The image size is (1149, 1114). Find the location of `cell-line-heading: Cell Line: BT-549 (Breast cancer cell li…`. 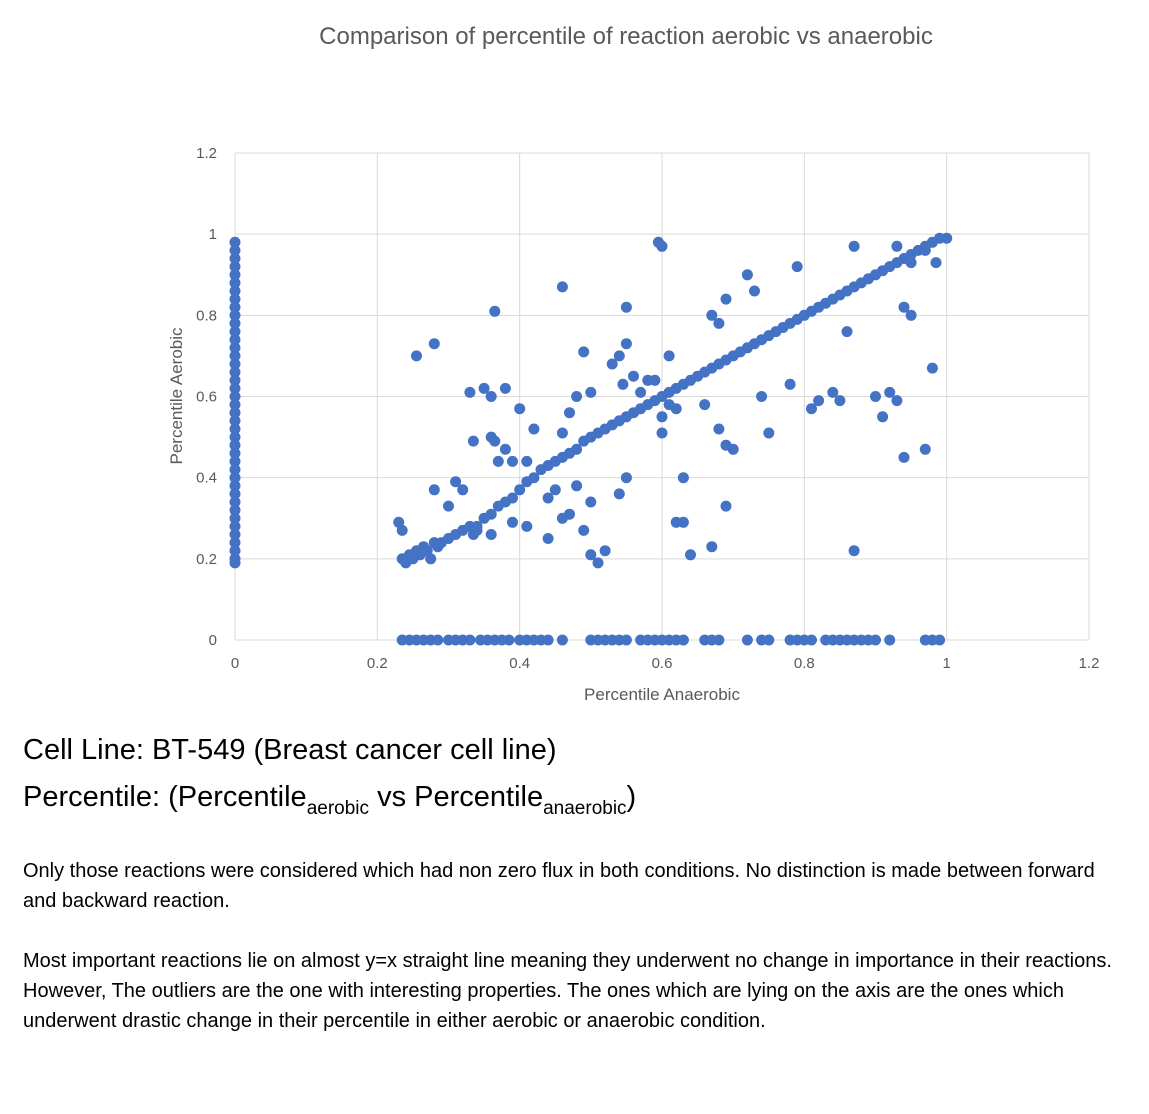

cell-line-heading: Cell Line: BT-549 (Breast cancer cell li… is located at coordinates (290, 750).